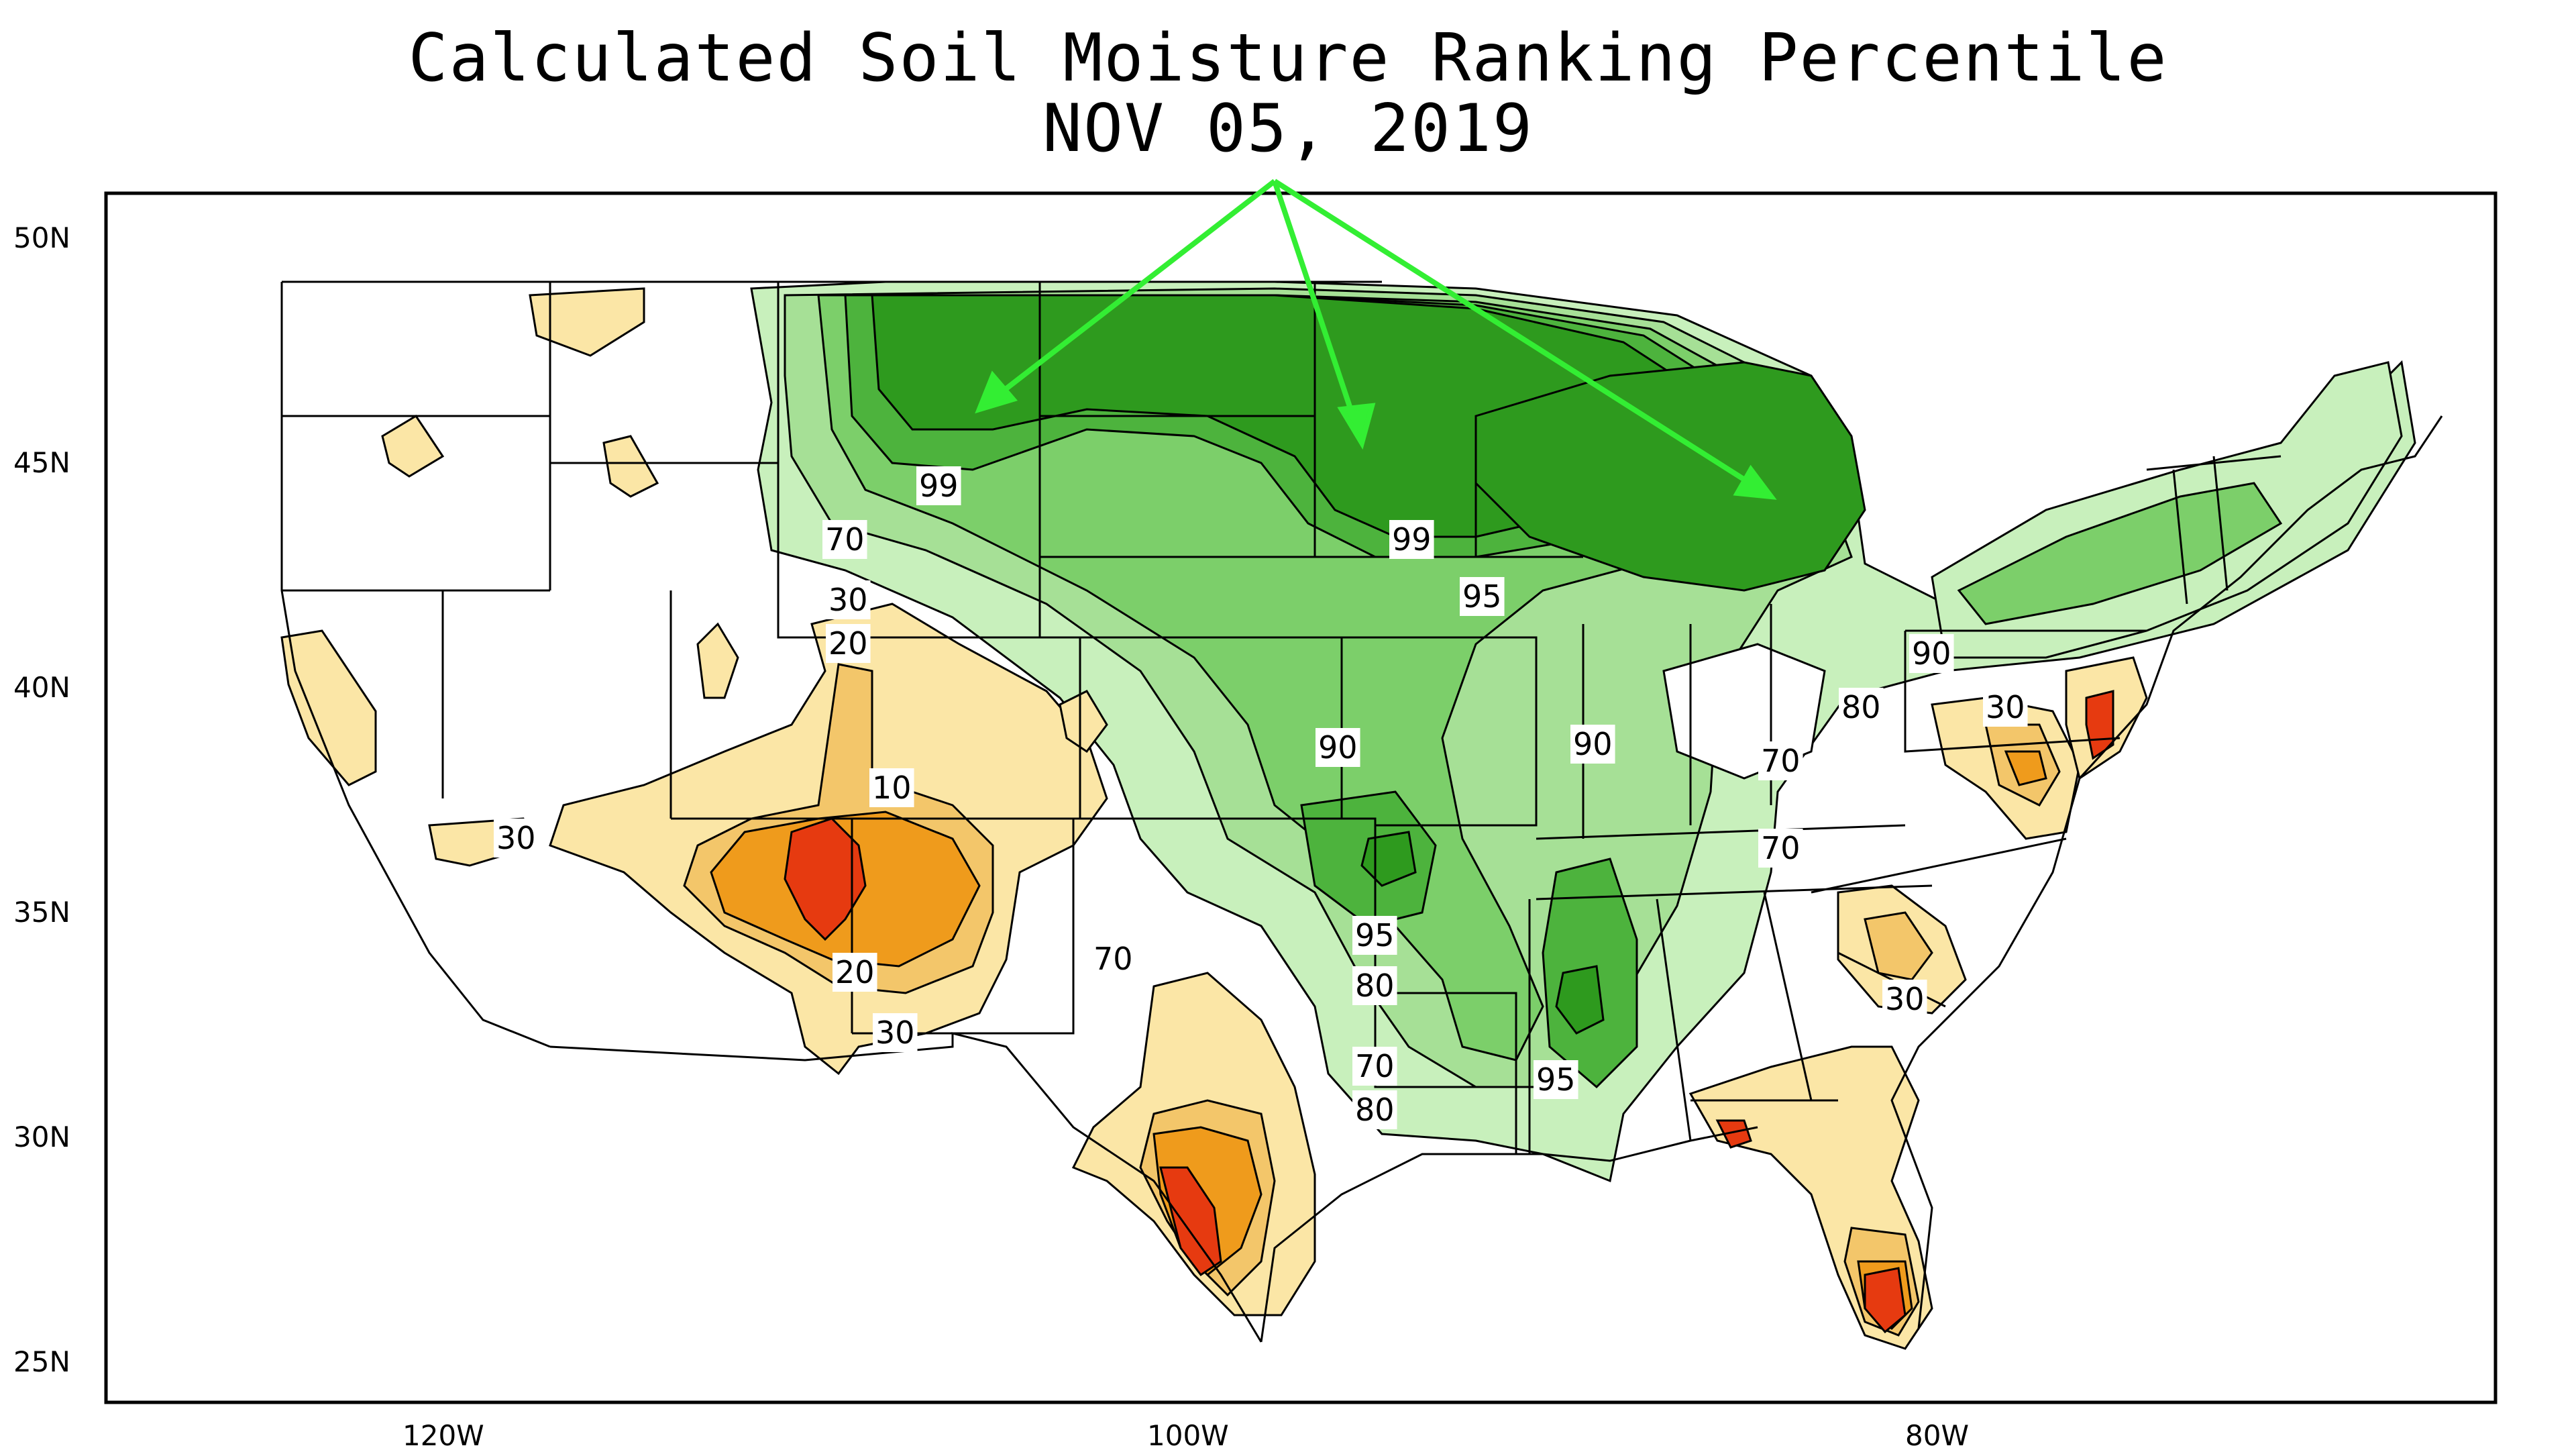 The image size is (2576, 1452). Describe the element at coordinates (2025, 768) in the screenshot. I see `contour-10-midatlantic` at that location.